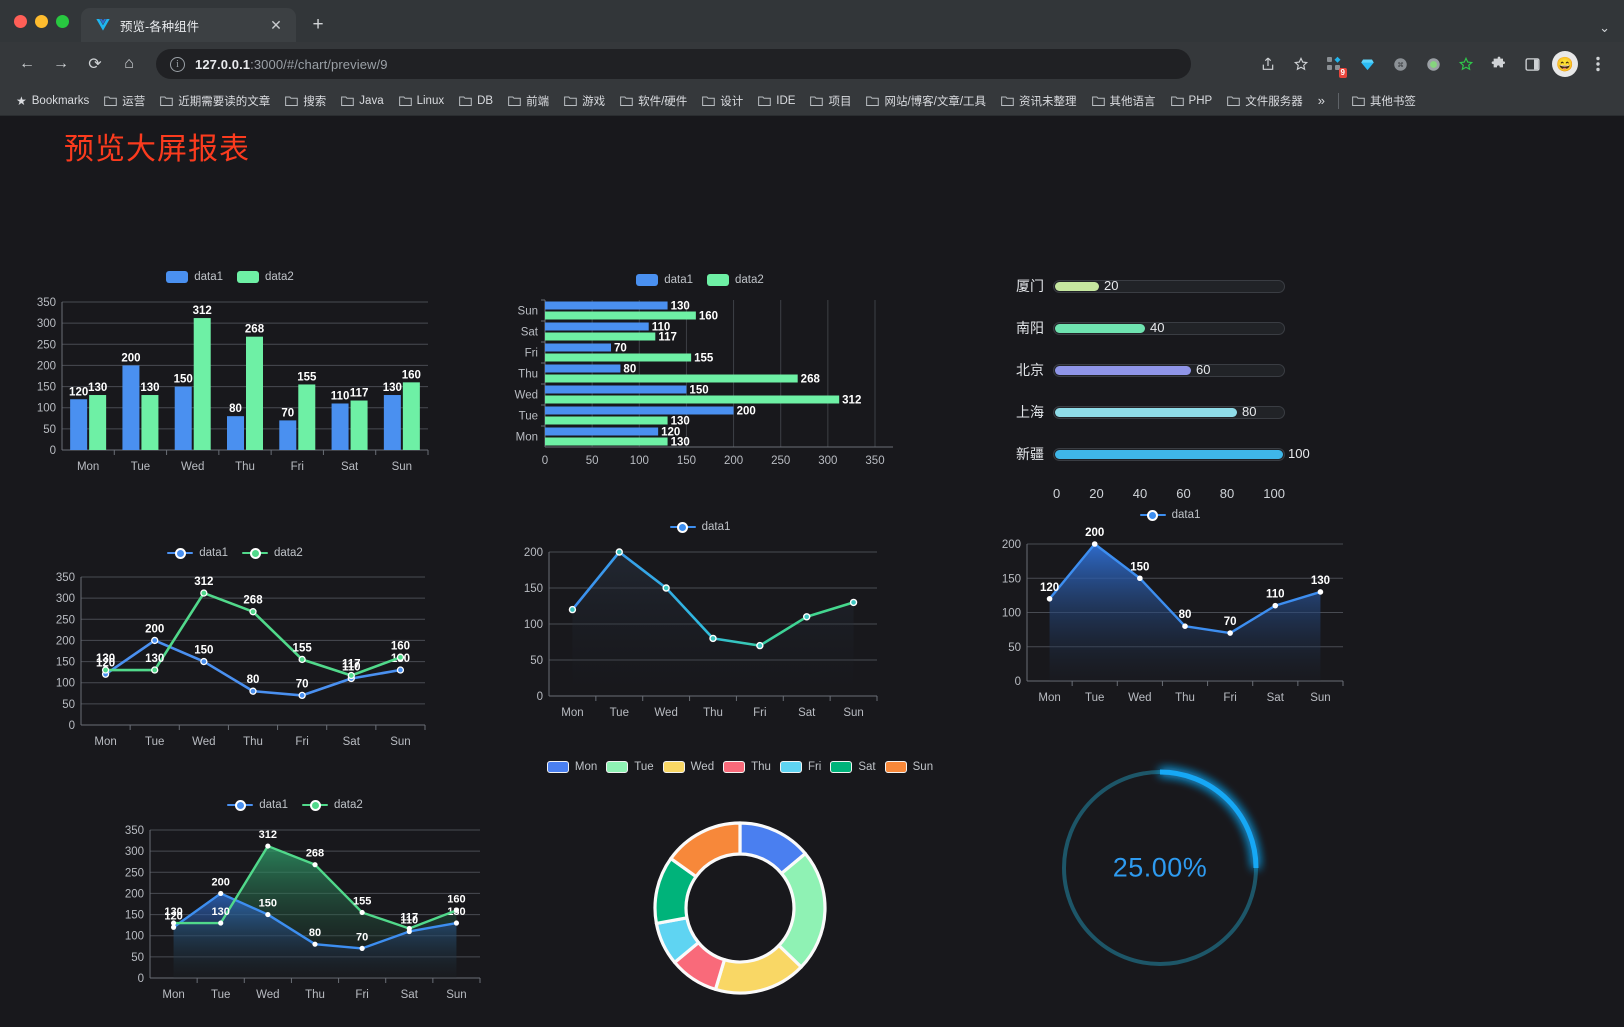  What do you see at coordinates (129, 63) in the screenshot?
I see `home-button: ⌂` at bounding box center [129, 63].